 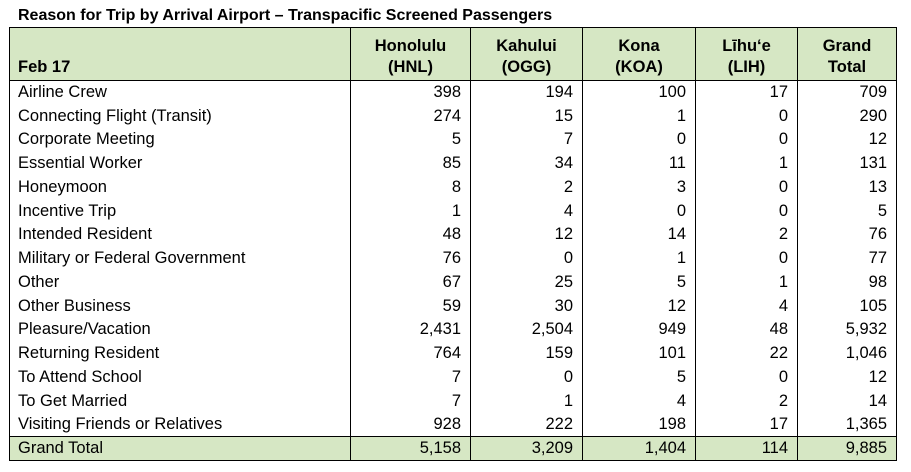 I want to click on cell-ogg: 34, so click(x=526, y=163).